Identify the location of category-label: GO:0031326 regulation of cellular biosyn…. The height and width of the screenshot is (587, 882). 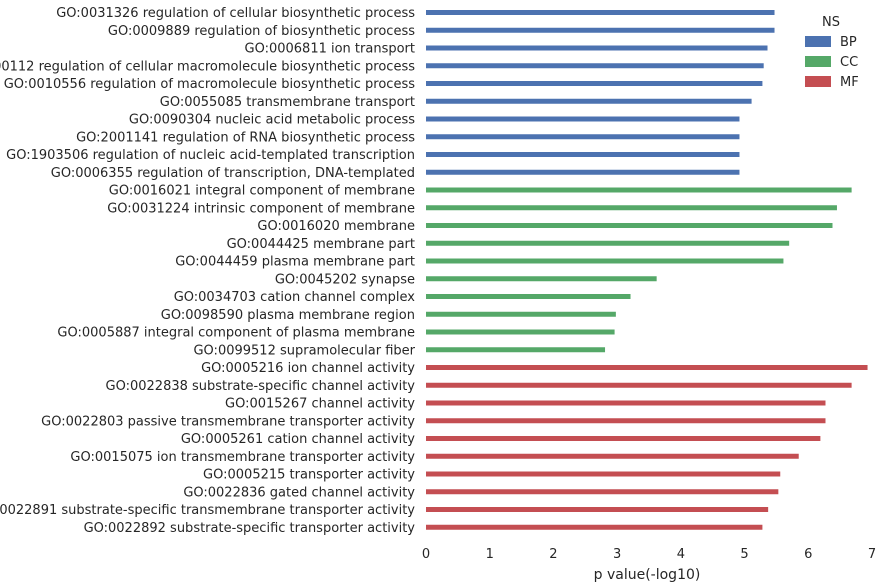
(235, 13).